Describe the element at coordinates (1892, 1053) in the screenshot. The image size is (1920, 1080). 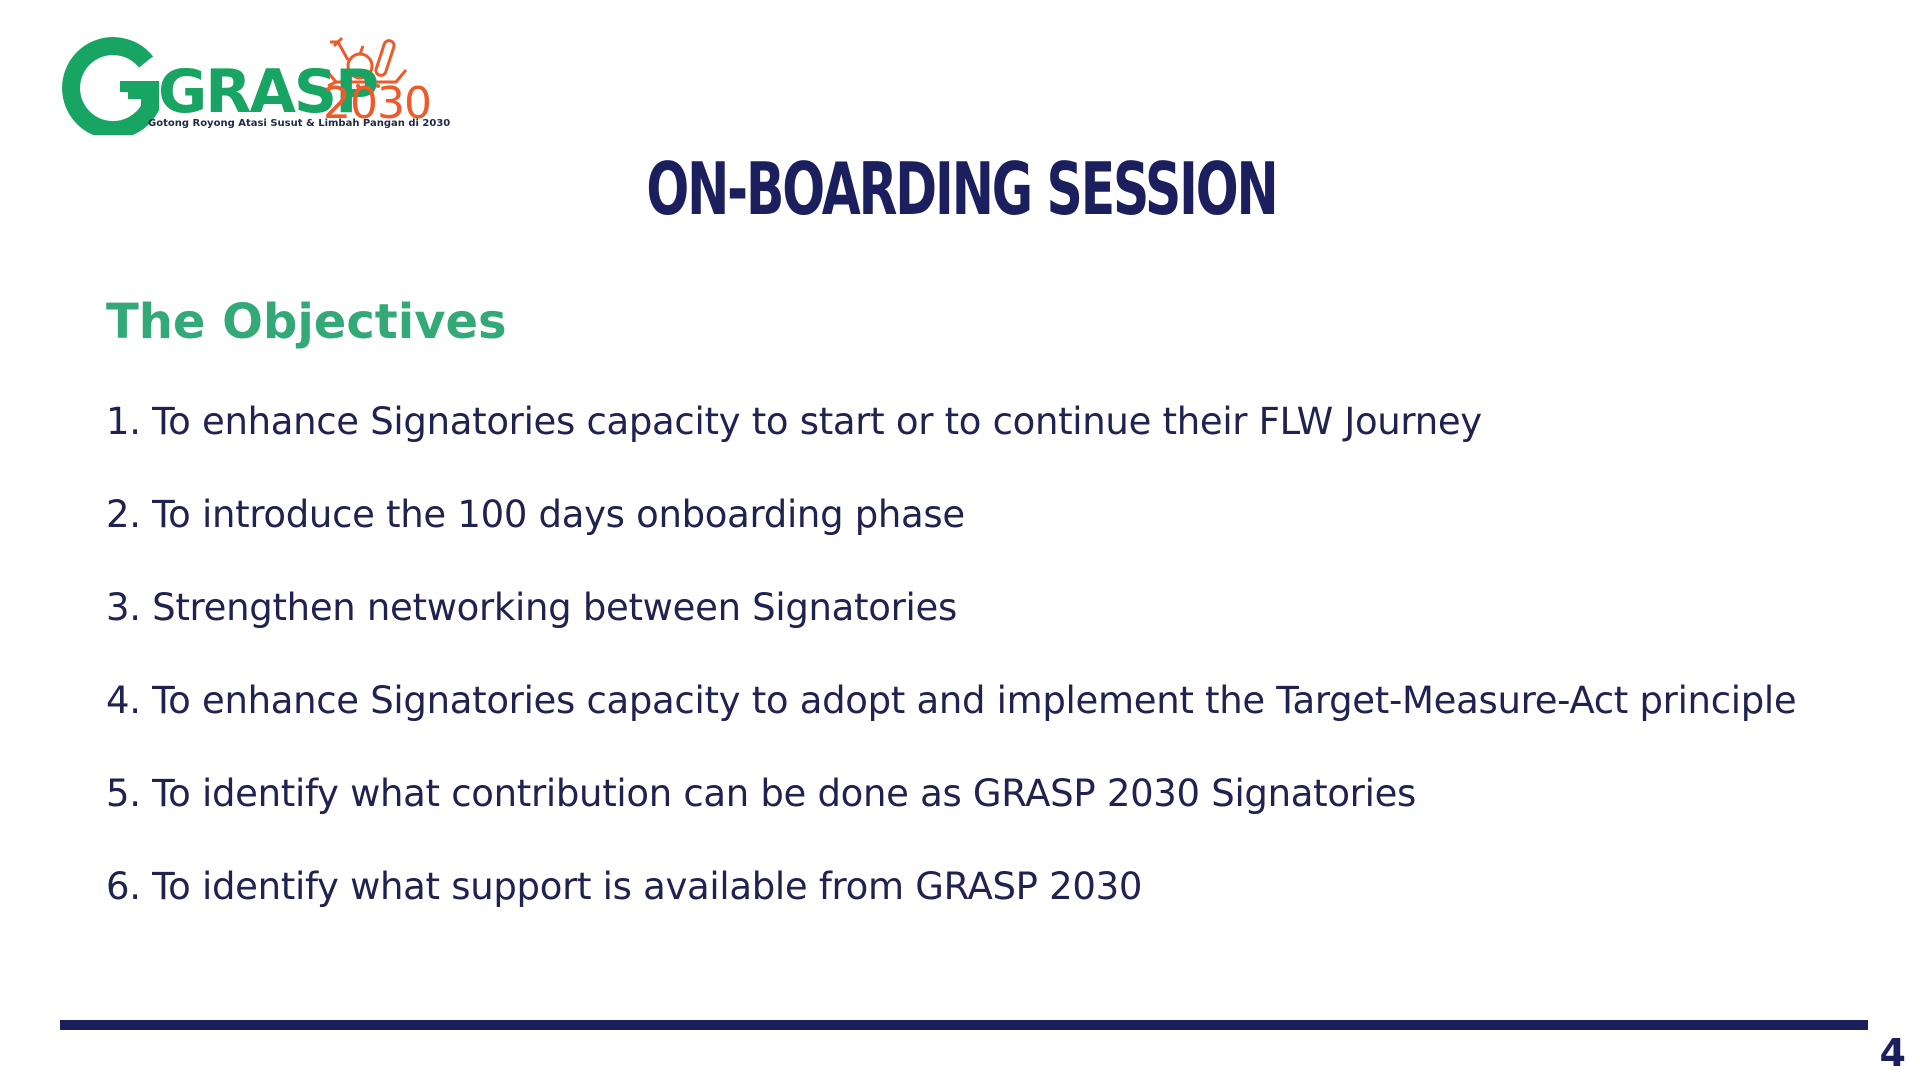
I see `page-number: 4` at that location.